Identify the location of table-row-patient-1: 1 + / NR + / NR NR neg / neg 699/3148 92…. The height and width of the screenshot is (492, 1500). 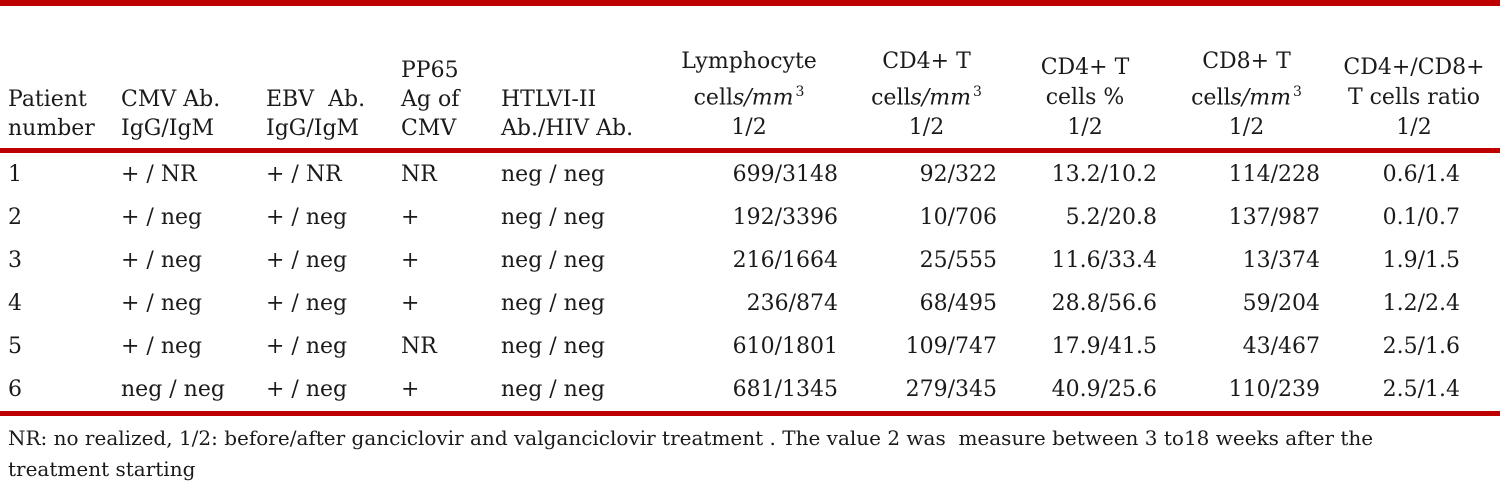
(750, 174).